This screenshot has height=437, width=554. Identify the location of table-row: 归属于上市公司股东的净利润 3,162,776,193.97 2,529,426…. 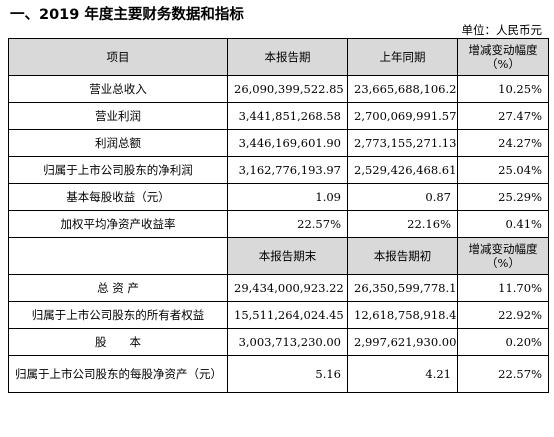
(278, 170).